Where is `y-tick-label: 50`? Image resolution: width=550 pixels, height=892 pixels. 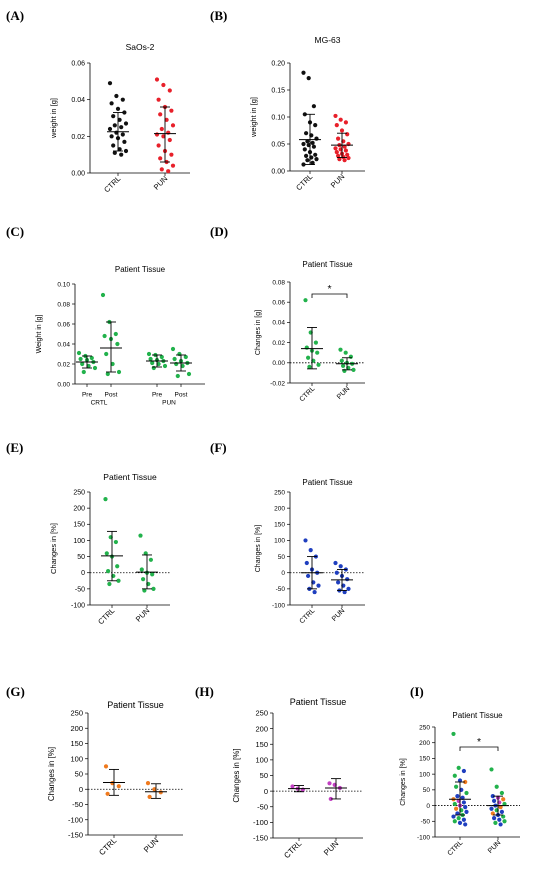 y-tick-label: 50 is located at coordinates (79, 774).